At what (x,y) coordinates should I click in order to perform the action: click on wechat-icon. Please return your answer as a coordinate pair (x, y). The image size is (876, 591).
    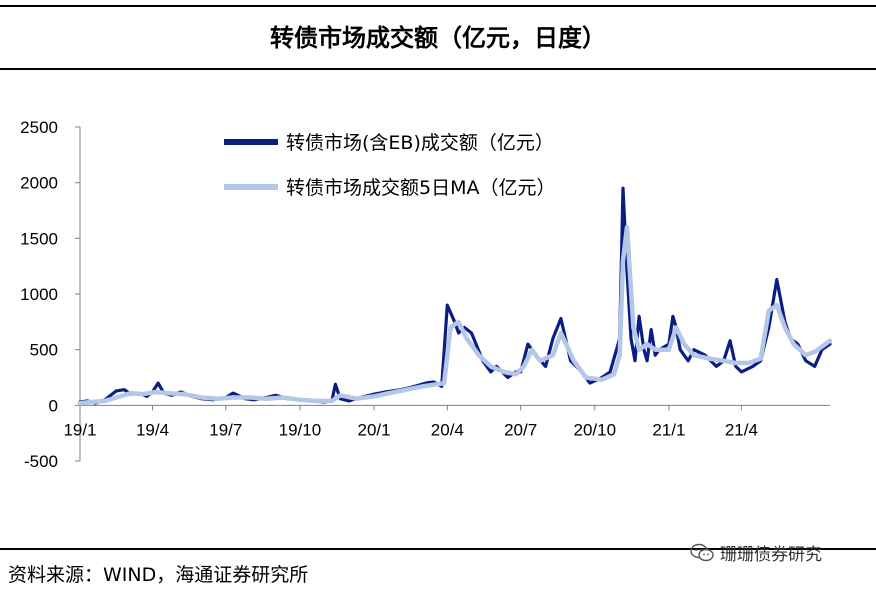
    Looking at the image, I should click on (702, 552).